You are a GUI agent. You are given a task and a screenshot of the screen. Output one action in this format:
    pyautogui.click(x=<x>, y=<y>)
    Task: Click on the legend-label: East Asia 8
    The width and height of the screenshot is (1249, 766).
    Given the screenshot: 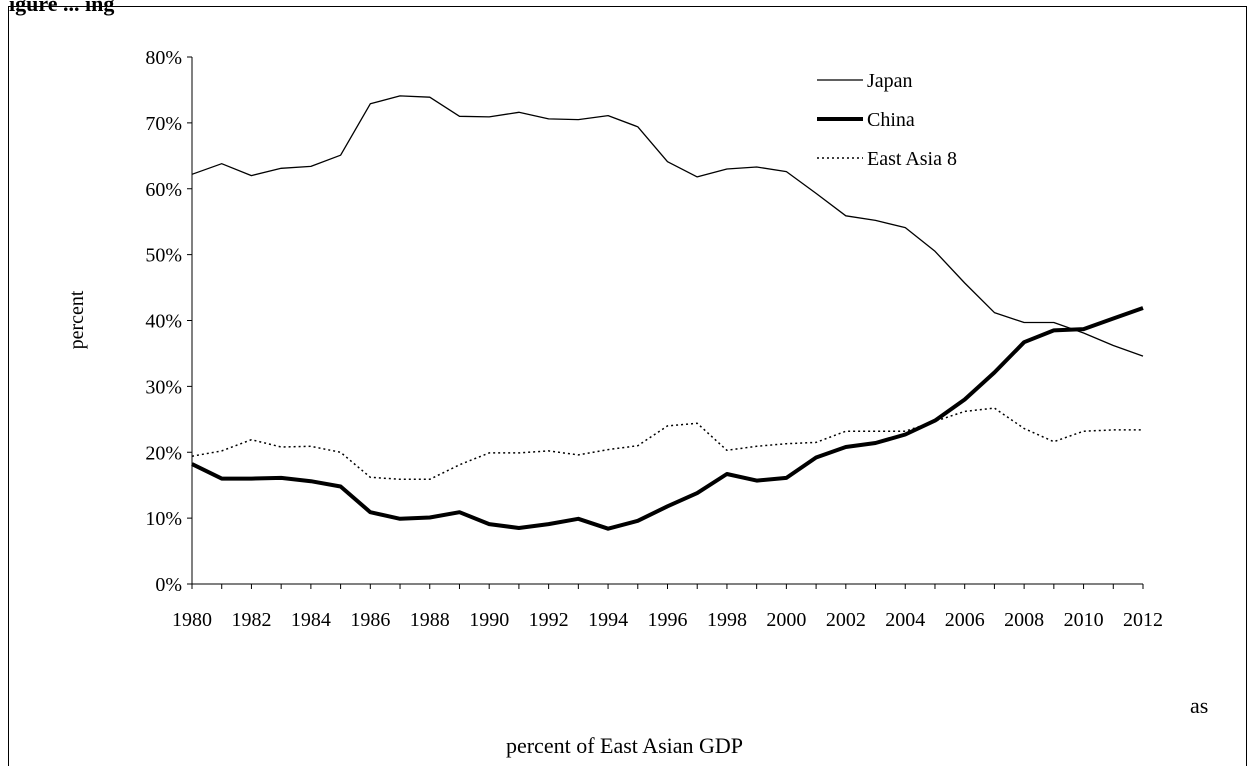 What is the action you would take?
    pyautogui.click(x=912, y=159)
    